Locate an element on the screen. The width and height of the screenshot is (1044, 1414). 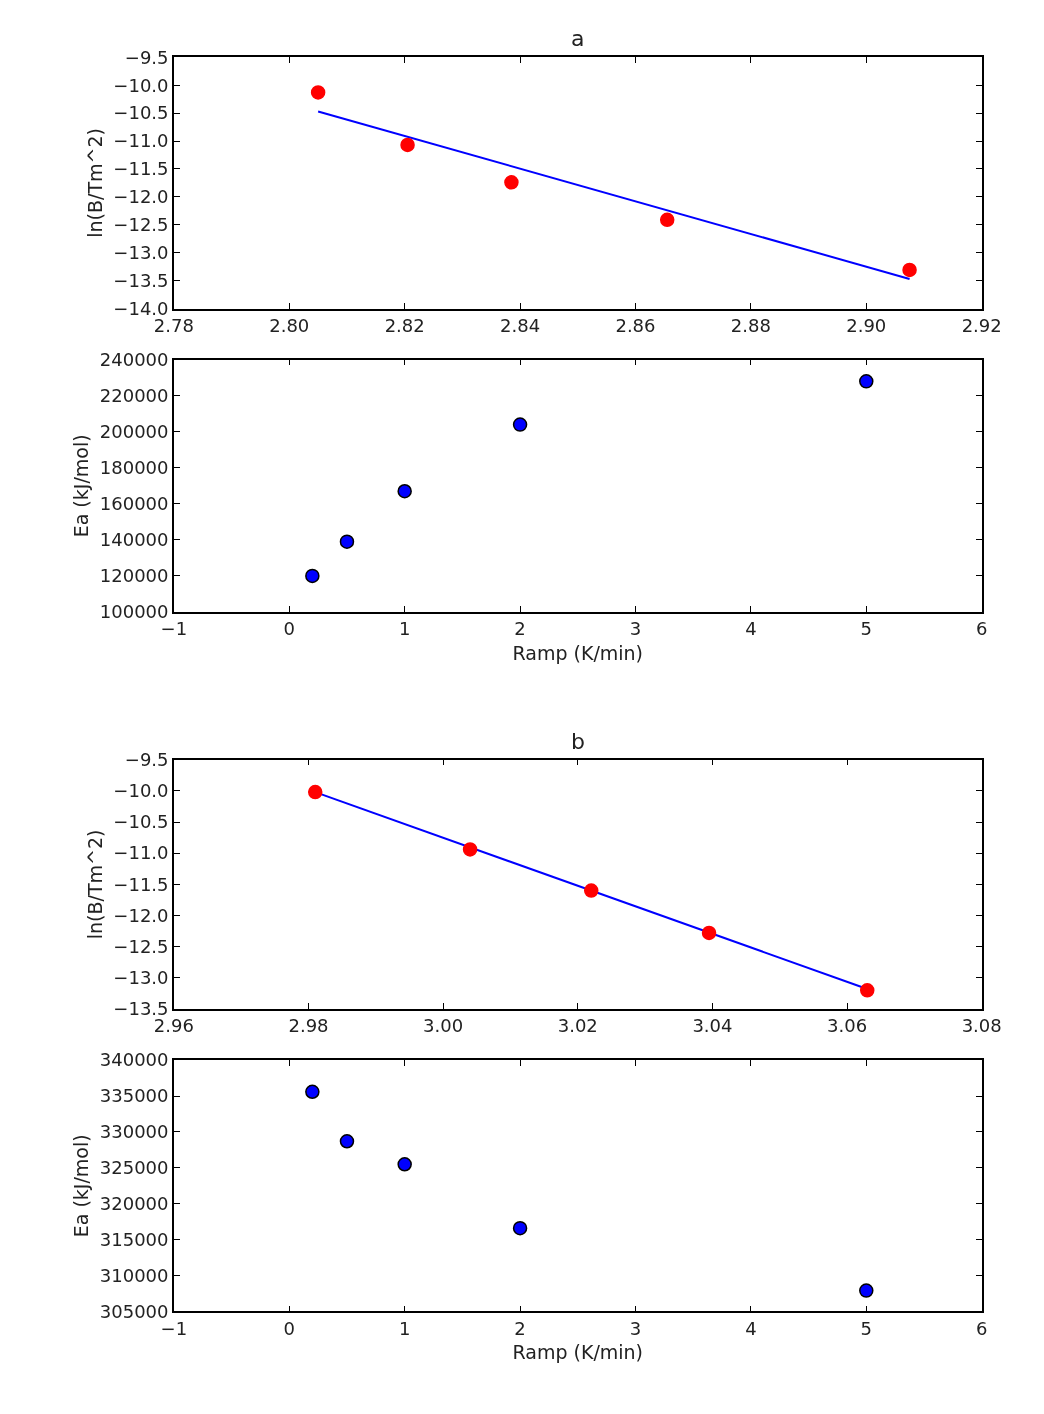
x-tick-label: 2.80 is located at coordinates (289, 325).